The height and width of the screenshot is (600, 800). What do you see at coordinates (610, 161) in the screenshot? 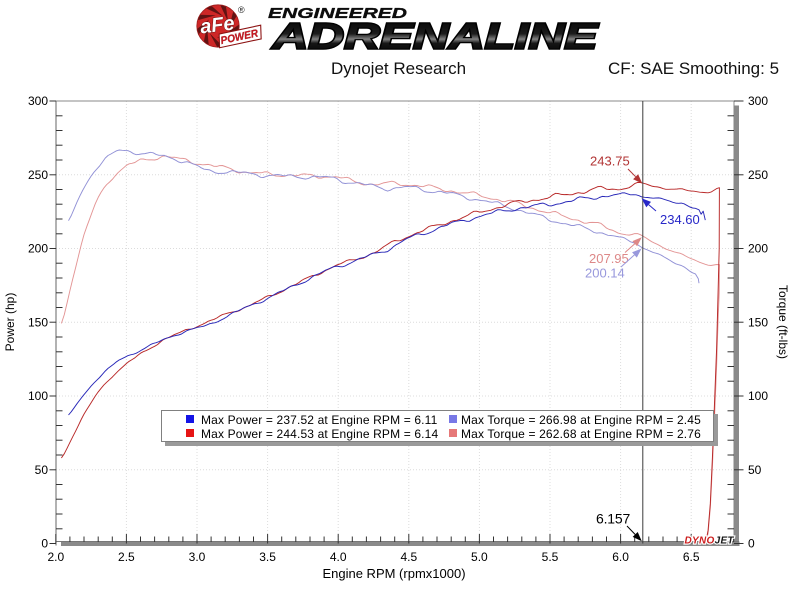
I see `svg-text: 243.75` at bounding box center [610, 161].